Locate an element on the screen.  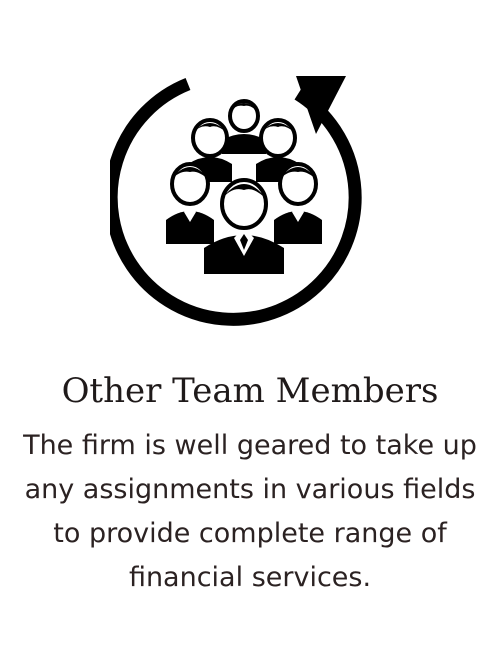
card-title: Other Team Members is located at coordinates (250, 391).